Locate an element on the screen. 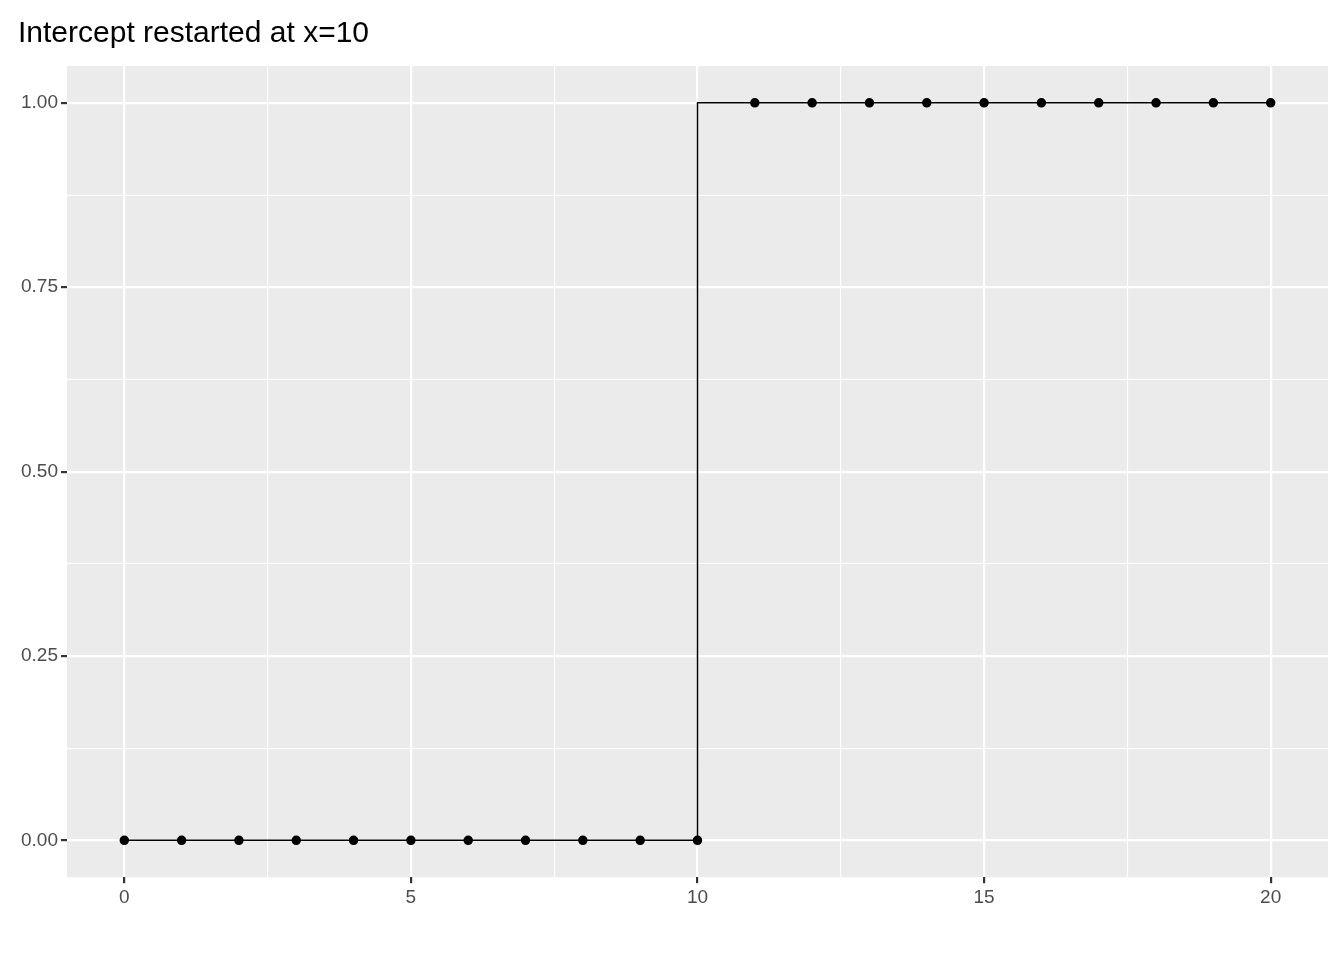 The height and width of the screenshot is (960, 1344). x-tick-label: 20 is located at coordinates (1271, 896).